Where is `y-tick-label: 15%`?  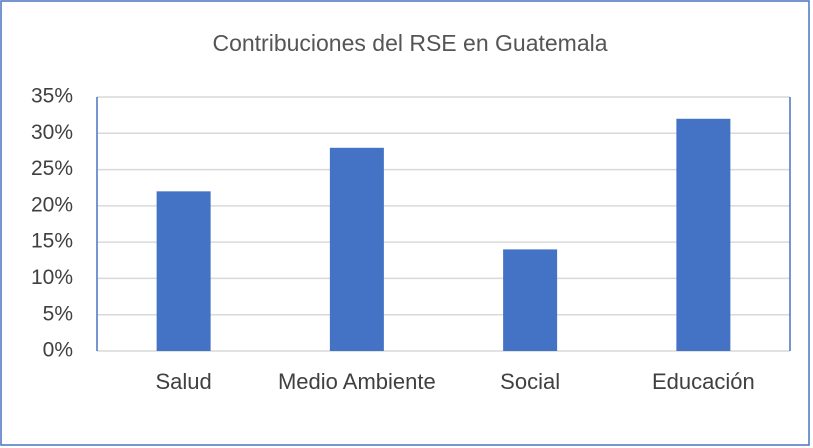
y-tick-label: 15% is located at coordinates (52, 241).